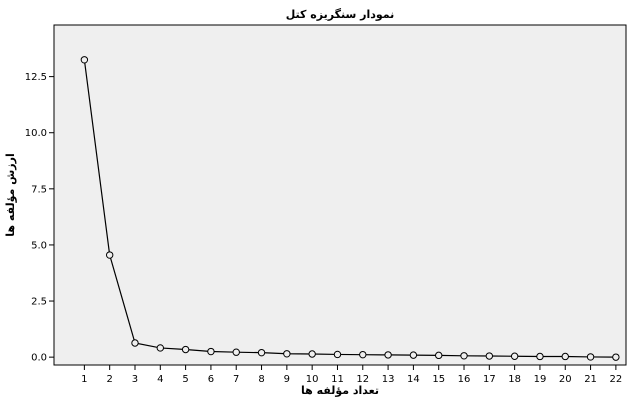 The height and width of the screenshot is (401, 630). I want to click on x-tick-label: 1, so click(84, 379).